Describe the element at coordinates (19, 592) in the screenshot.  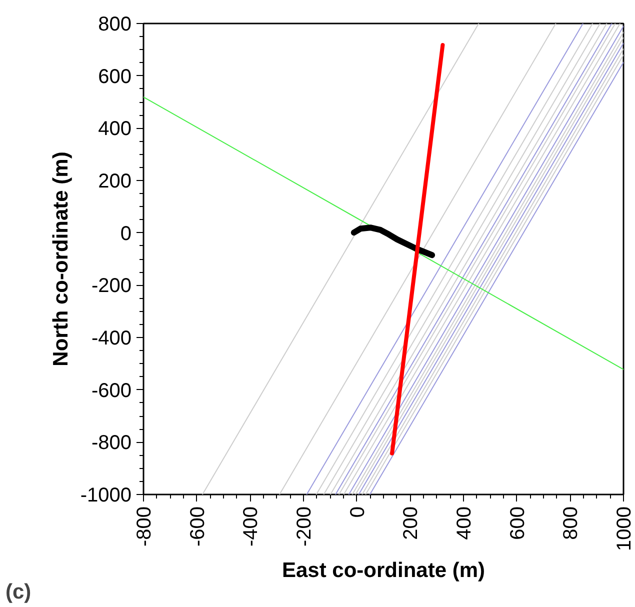
I see `text: (c)` at that location.